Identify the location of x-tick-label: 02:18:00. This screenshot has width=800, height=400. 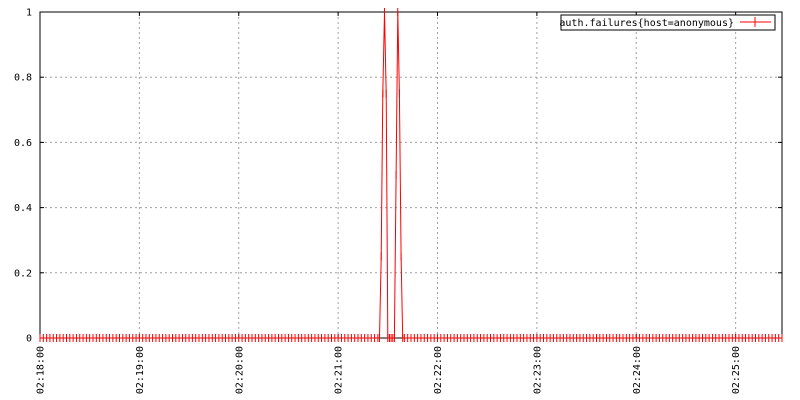
(41, 370).